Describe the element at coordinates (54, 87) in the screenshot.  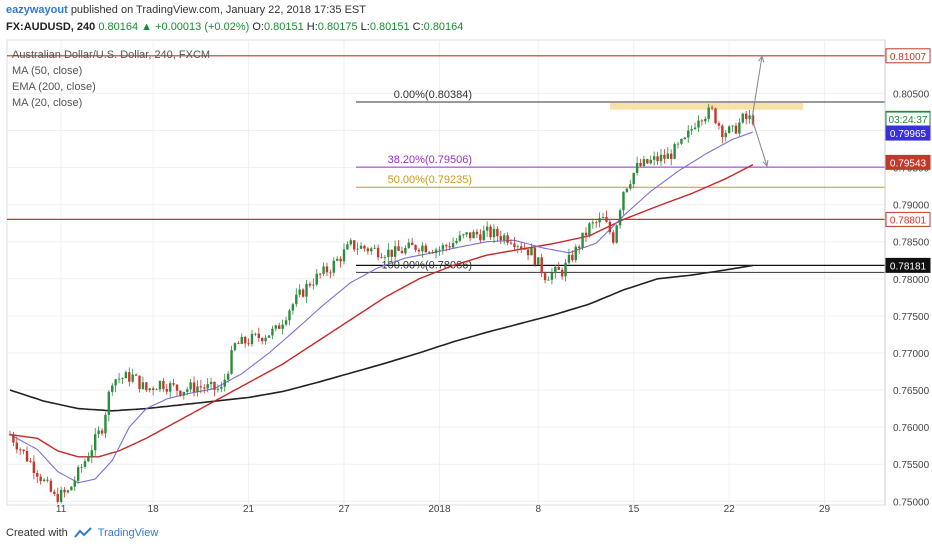
I see `legend-ema200: EMA (200, close)` at that location.